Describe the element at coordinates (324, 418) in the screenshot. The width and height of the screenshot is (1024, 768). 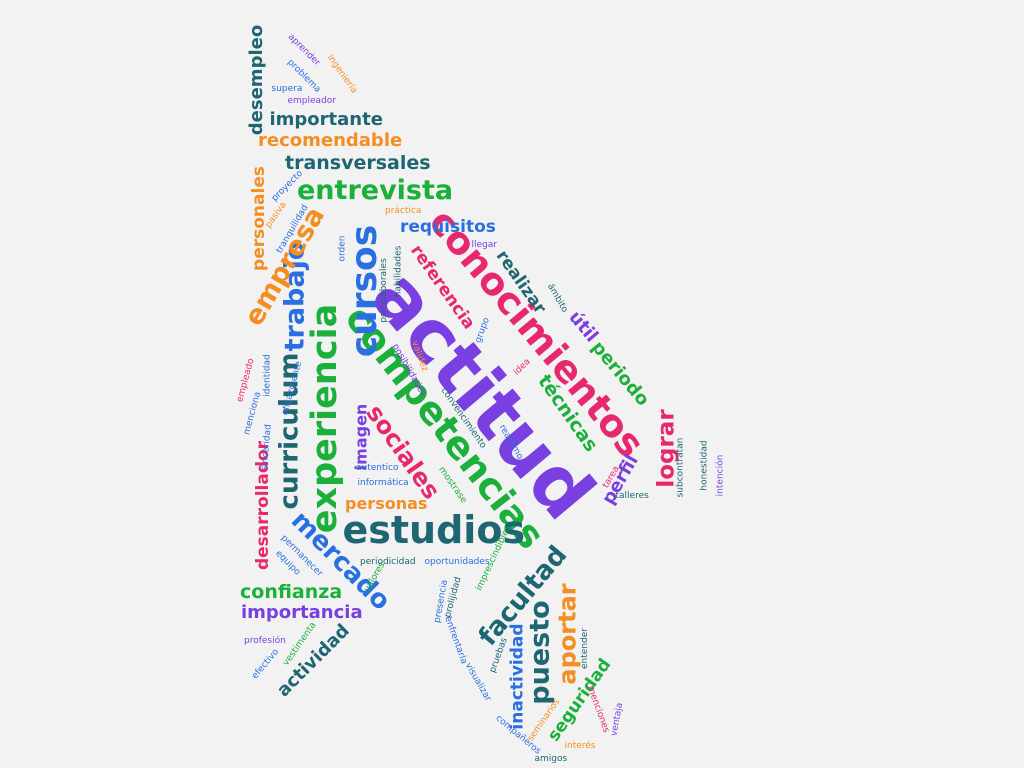
I see `word-experiencia: experiencia` at that location.